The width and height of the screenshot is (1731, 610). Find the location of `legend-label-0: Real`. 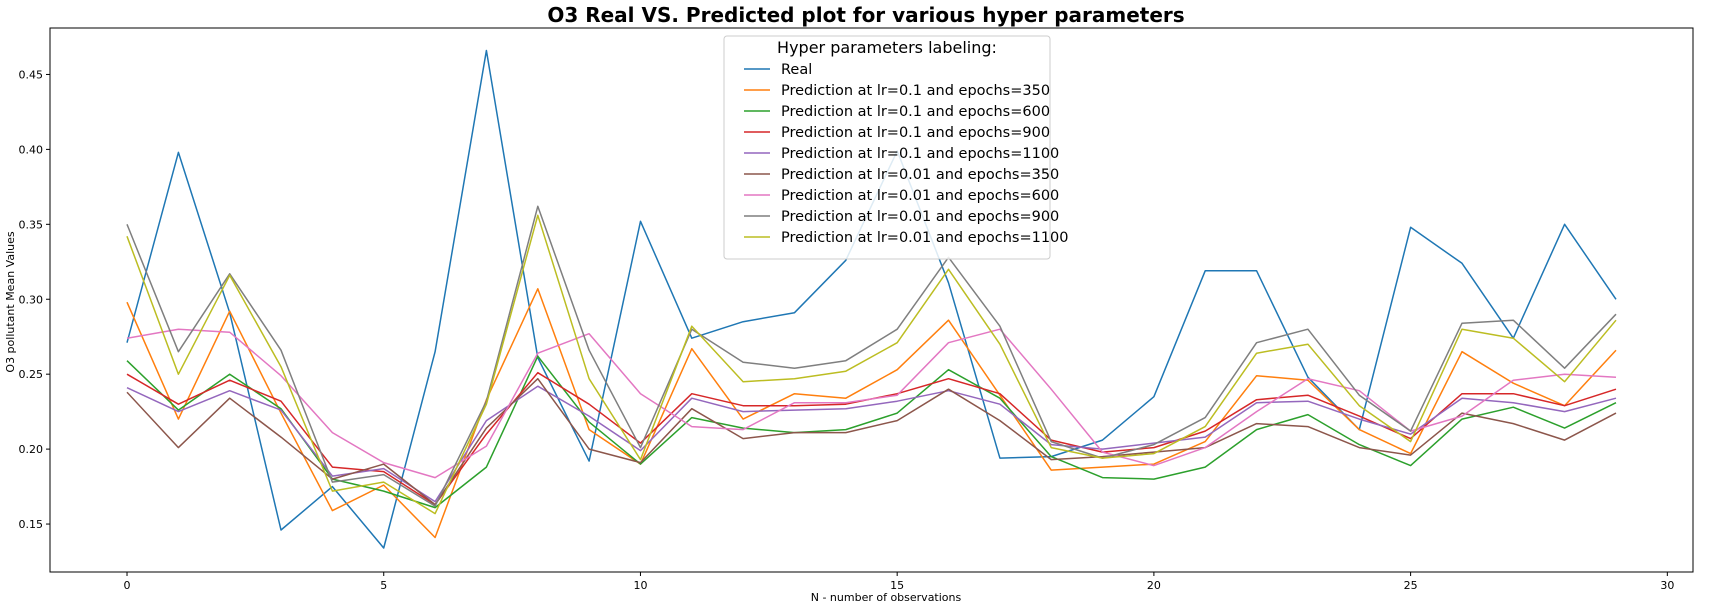

legend-label-0: Real is located at coordinates (796, 70).